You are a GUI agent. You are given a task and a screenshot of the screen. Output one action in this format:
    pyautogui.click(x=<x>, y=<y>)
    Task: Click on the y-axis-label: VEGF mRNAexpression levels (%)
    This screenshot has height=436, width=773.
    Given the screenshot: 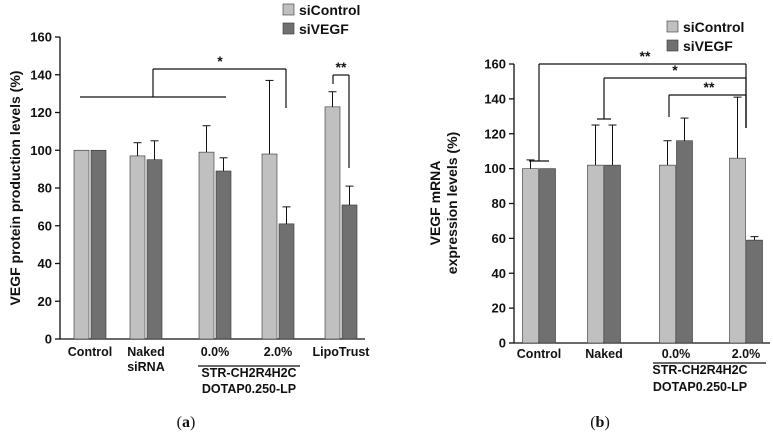 What is the action you would take?
    pyautogui.click(x=443, y=203)
    